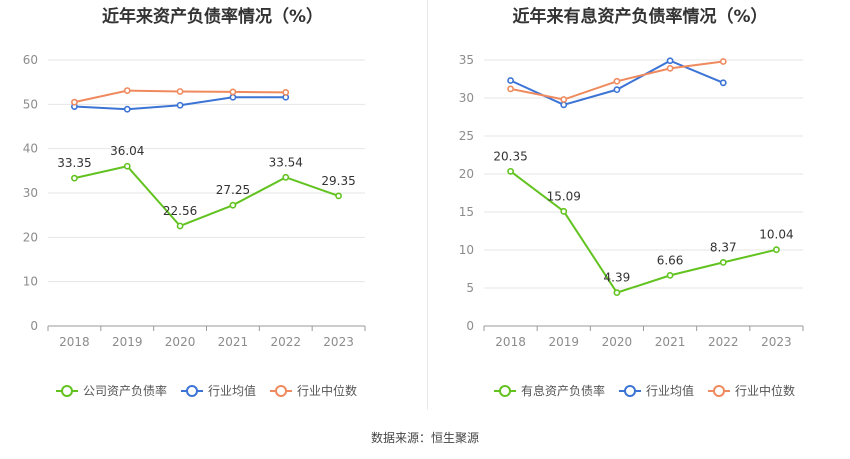 The width and height of the screenshot is (850, 459). Describe the element at coordinates (466, 250) in the screenshot. I see `right-chart-y-tick-label: 10` at that location.